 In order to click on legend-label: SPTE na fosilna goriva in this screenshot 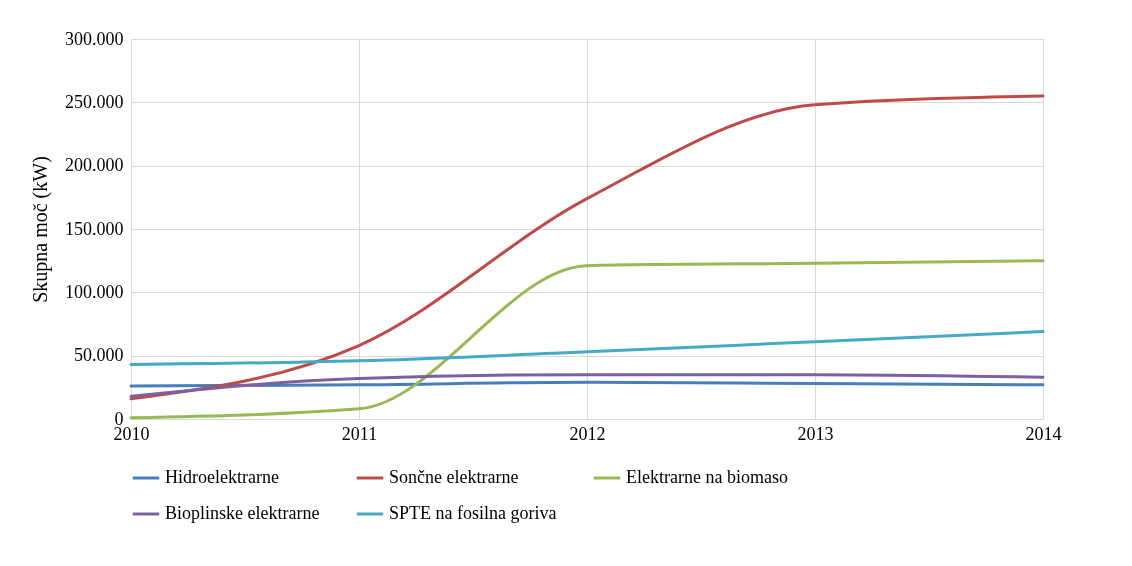, I will do `click(473, 513)`.